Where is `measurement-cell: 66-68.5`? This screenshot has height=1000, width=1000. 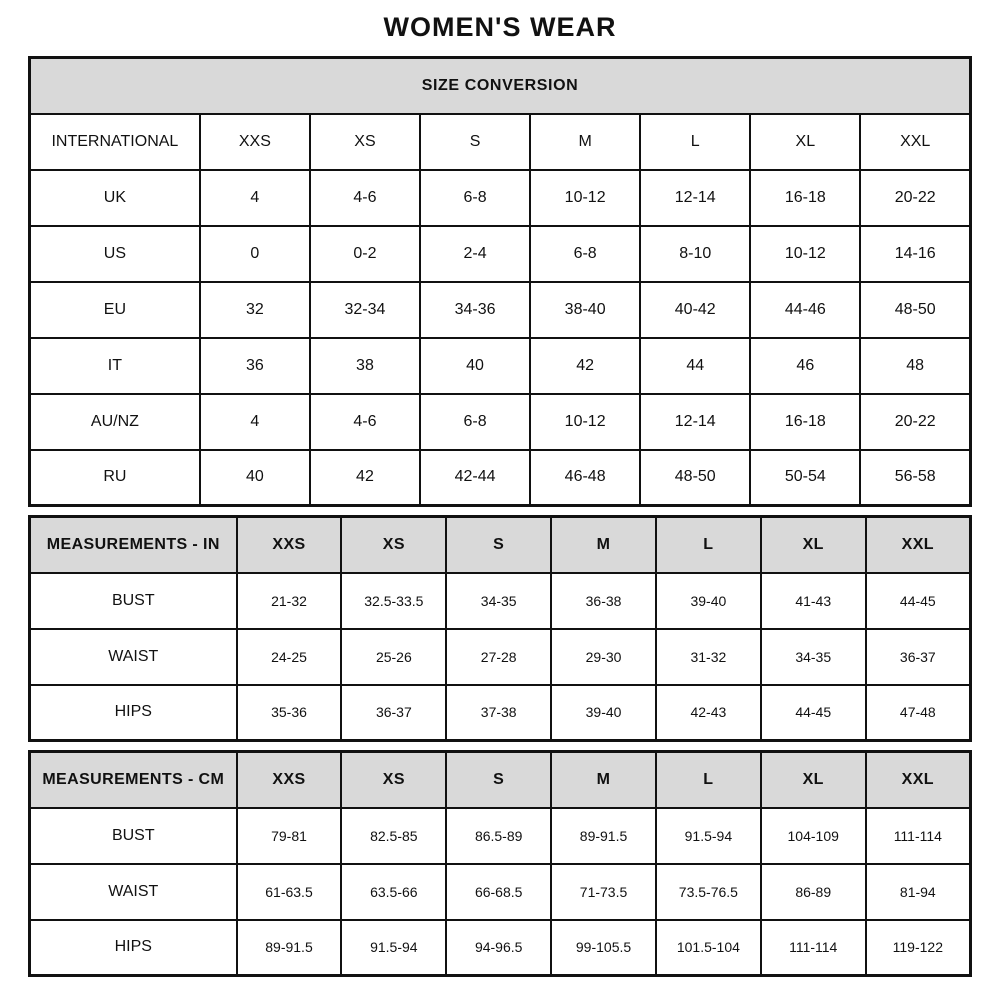 measurement-cell: 66-68.5 is located at coordinates (499, 891).